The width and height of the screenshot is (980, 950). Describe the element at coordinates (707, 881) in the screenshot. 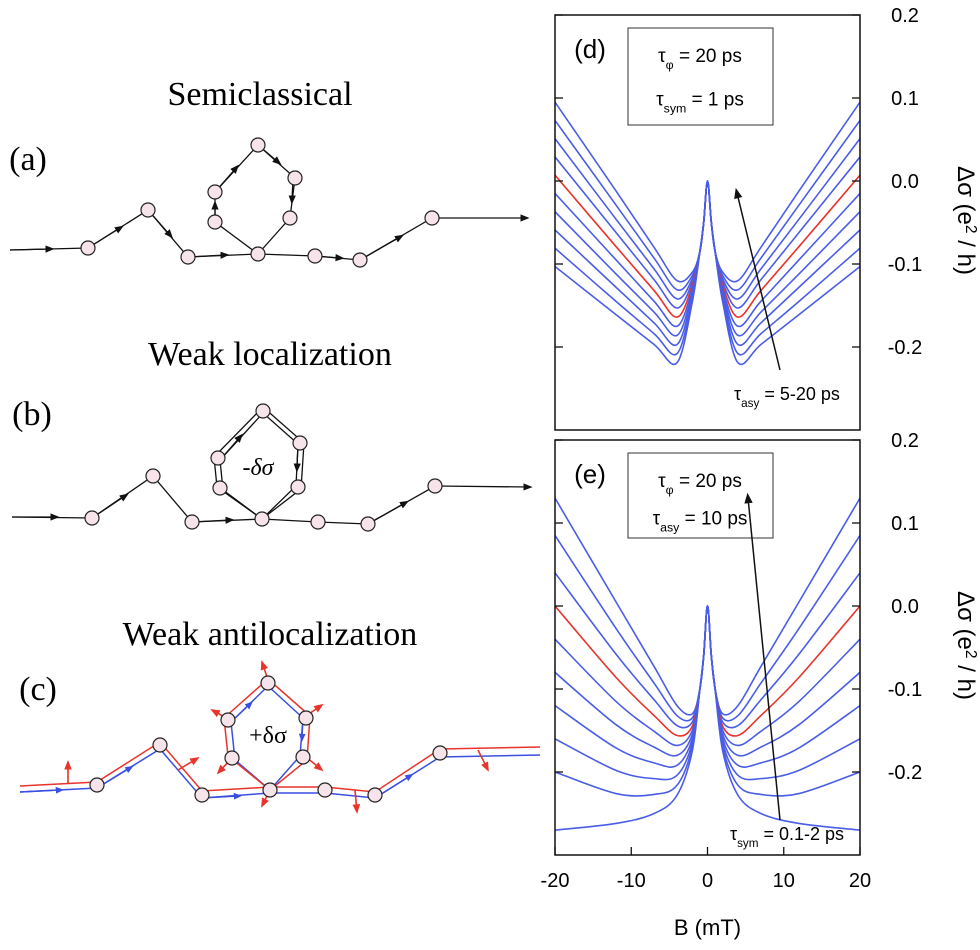

I see `x-tick-label: 0` at that location.